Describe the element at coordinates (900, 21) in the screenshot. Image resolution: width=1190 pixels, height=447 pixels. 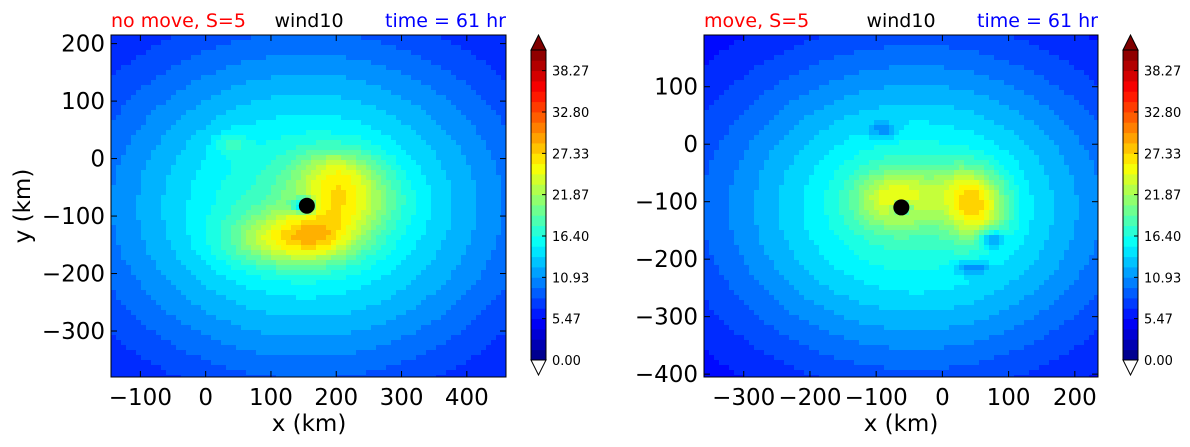
I see `panel-1-title-center: wind10` at that location.